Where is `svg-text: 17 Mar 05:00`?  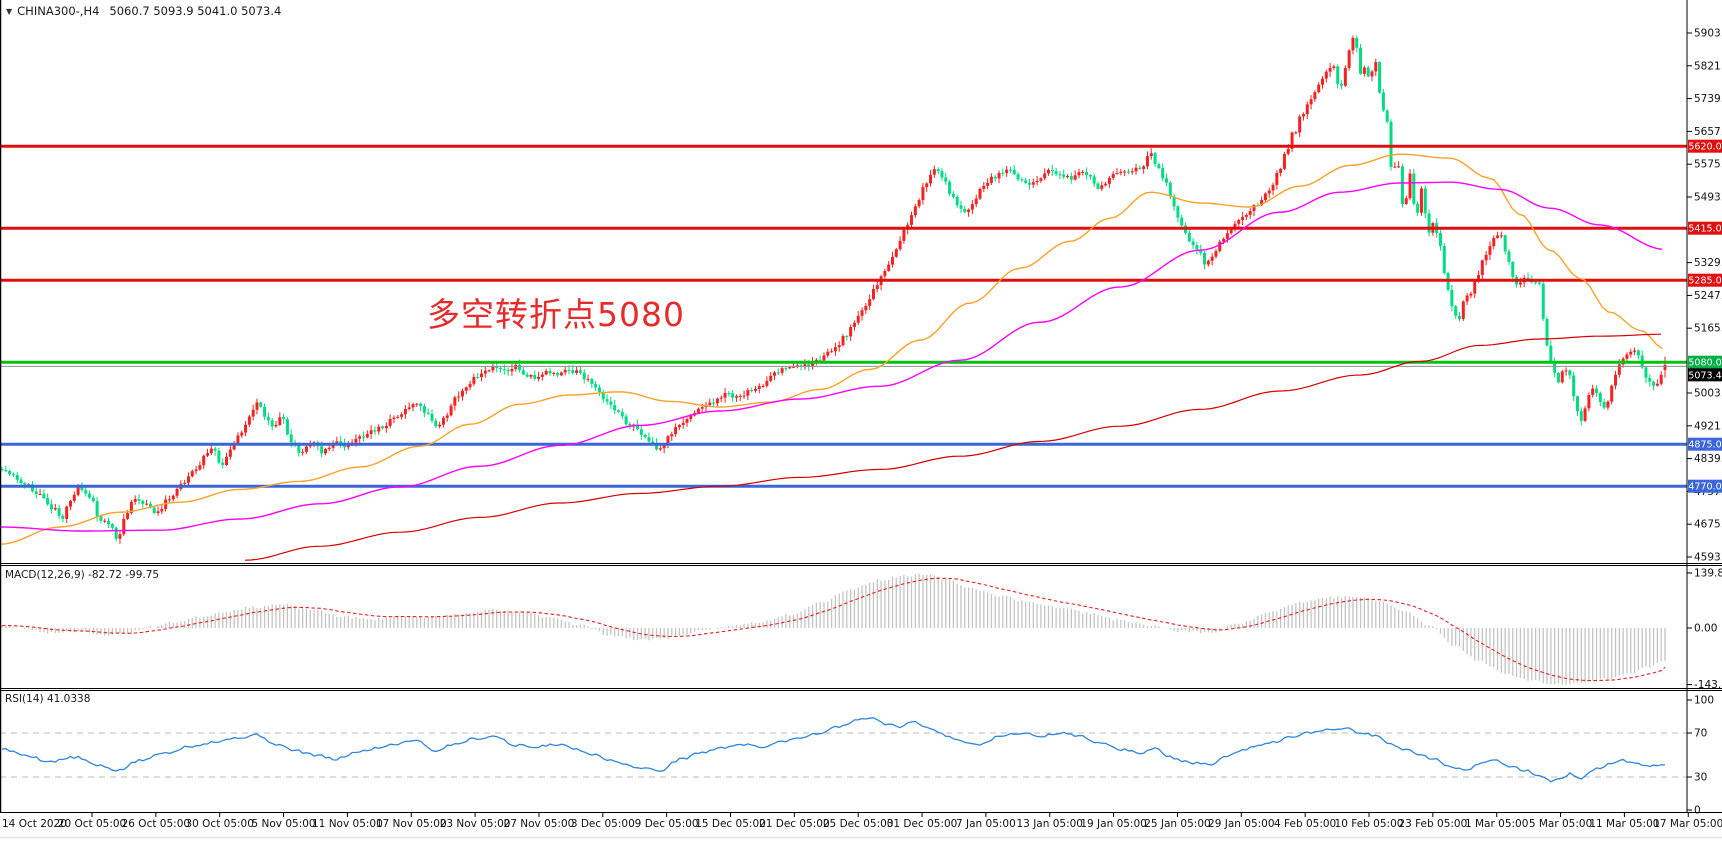
svg-text: 17 Mar 05:00 is located at coordinates (1687, 824).